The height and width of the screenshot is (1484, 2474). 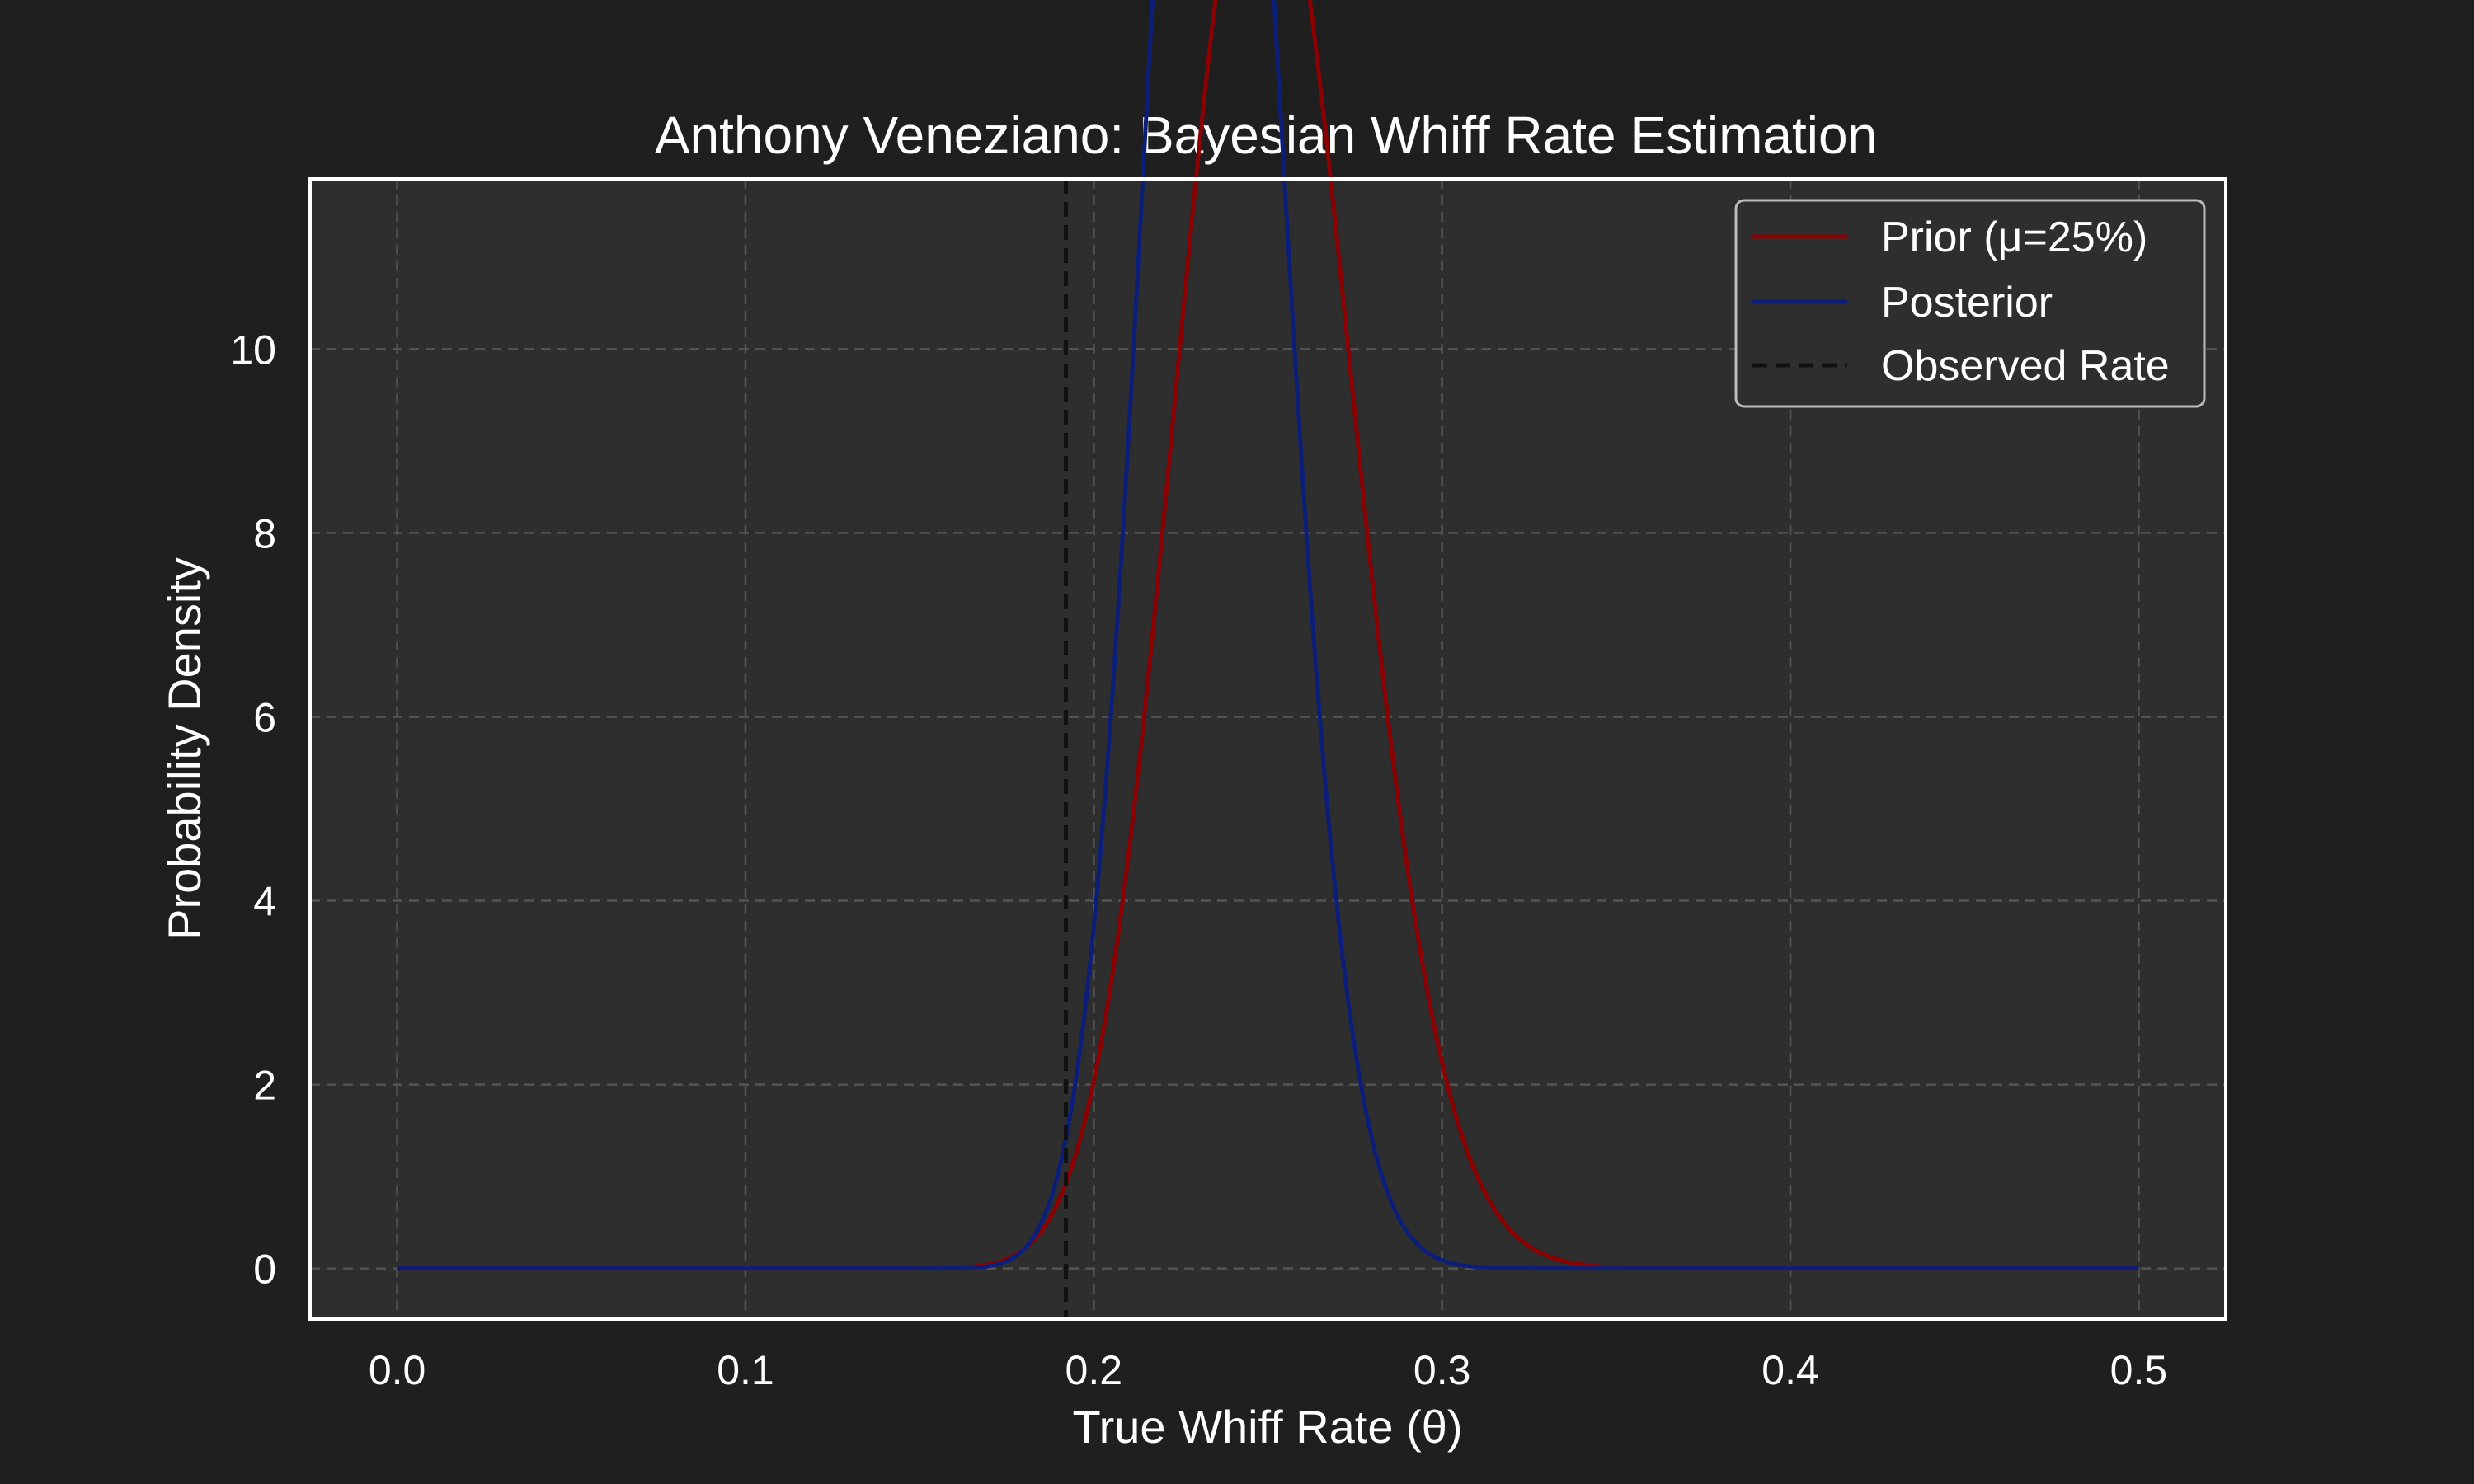 What do you see at coordinates (264, 1086) in the screenshot?
I see `y-tick-label: 2` at bounding box center [264, 1086].